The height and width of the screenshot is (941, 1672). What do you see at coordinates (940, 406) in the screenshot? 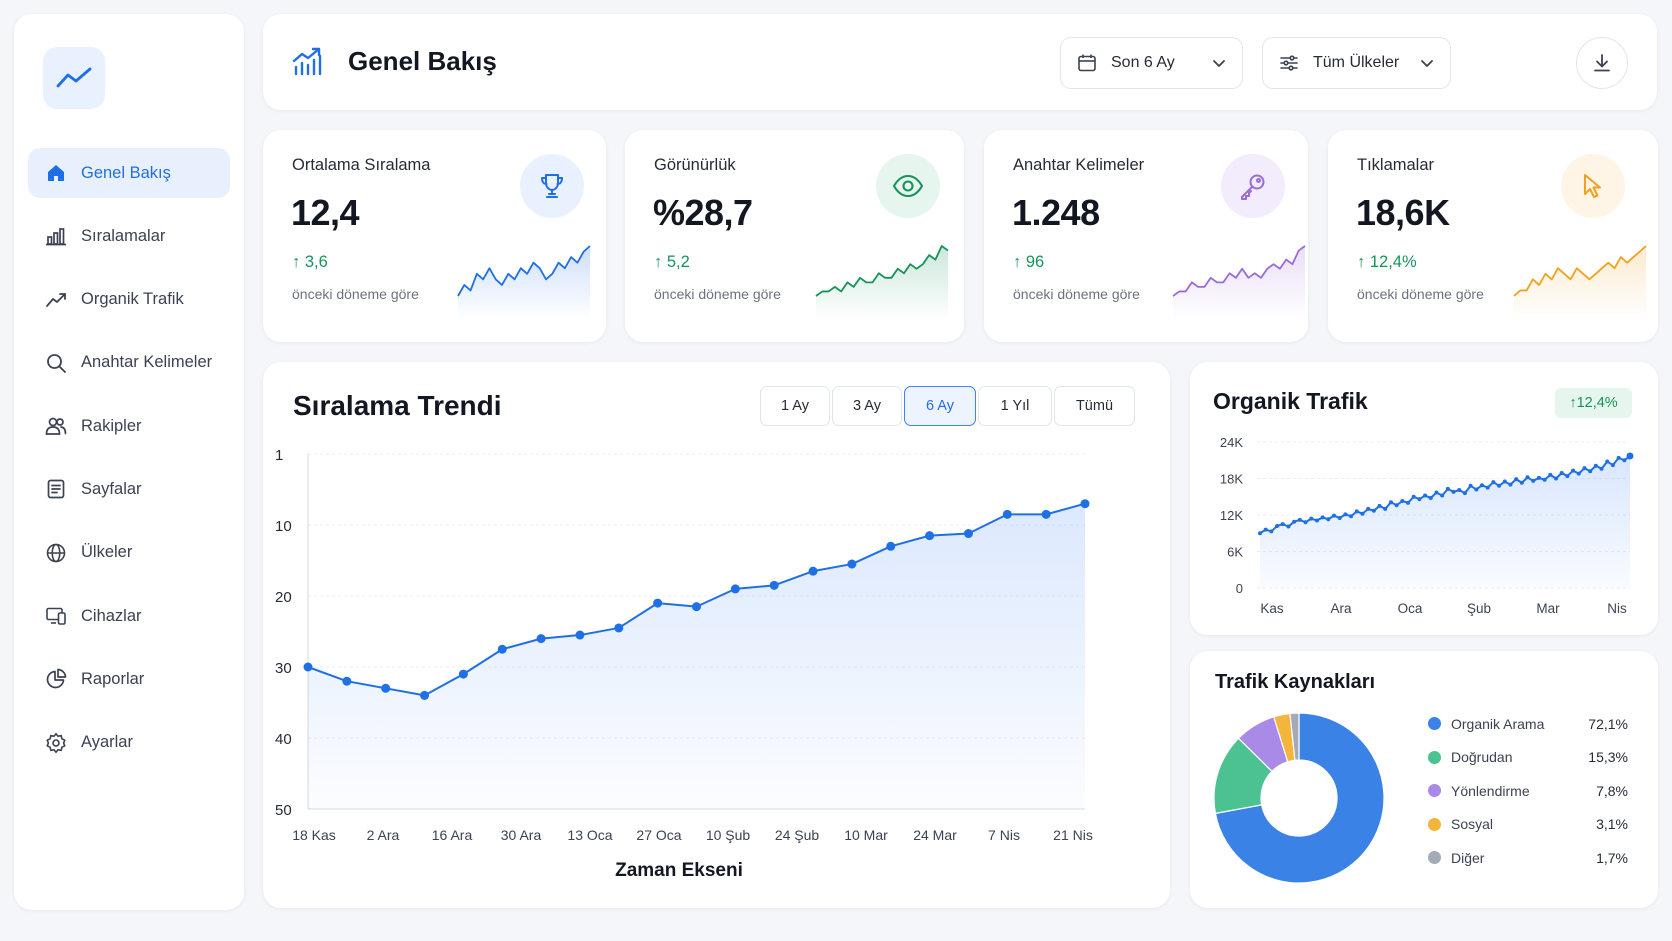
I see `range-6m-button: 6 Ay` at bounding box center [940, 406].